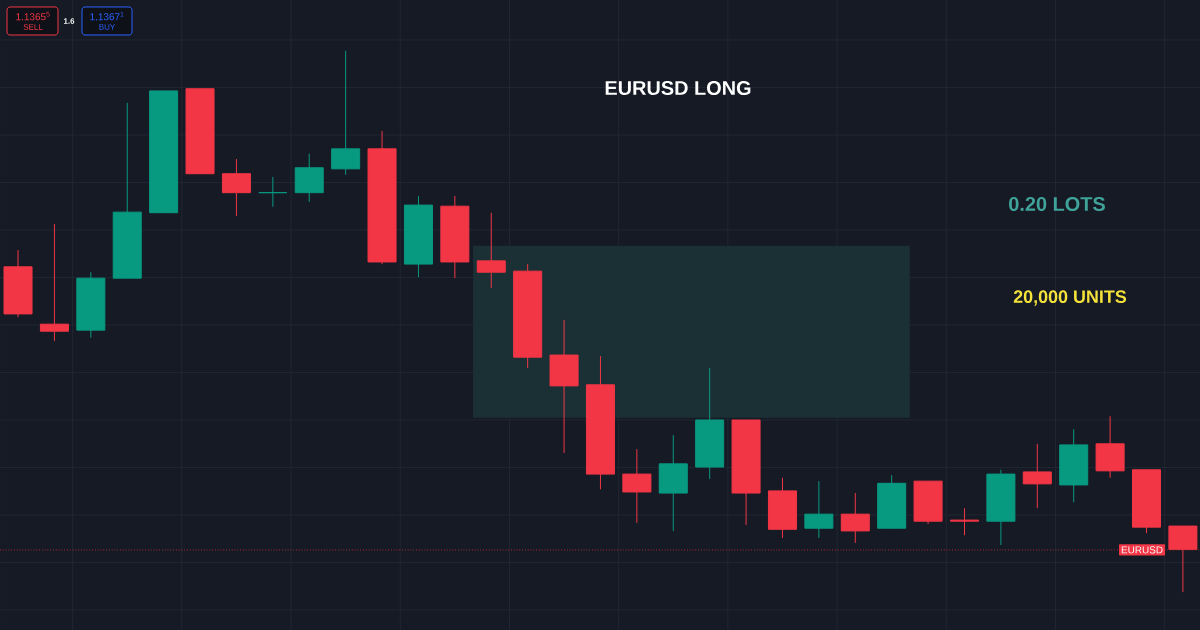  Describe the element at coordinates (107, 16) in the screenshot. I see `text: 1.1367$^{1}$` at that location.